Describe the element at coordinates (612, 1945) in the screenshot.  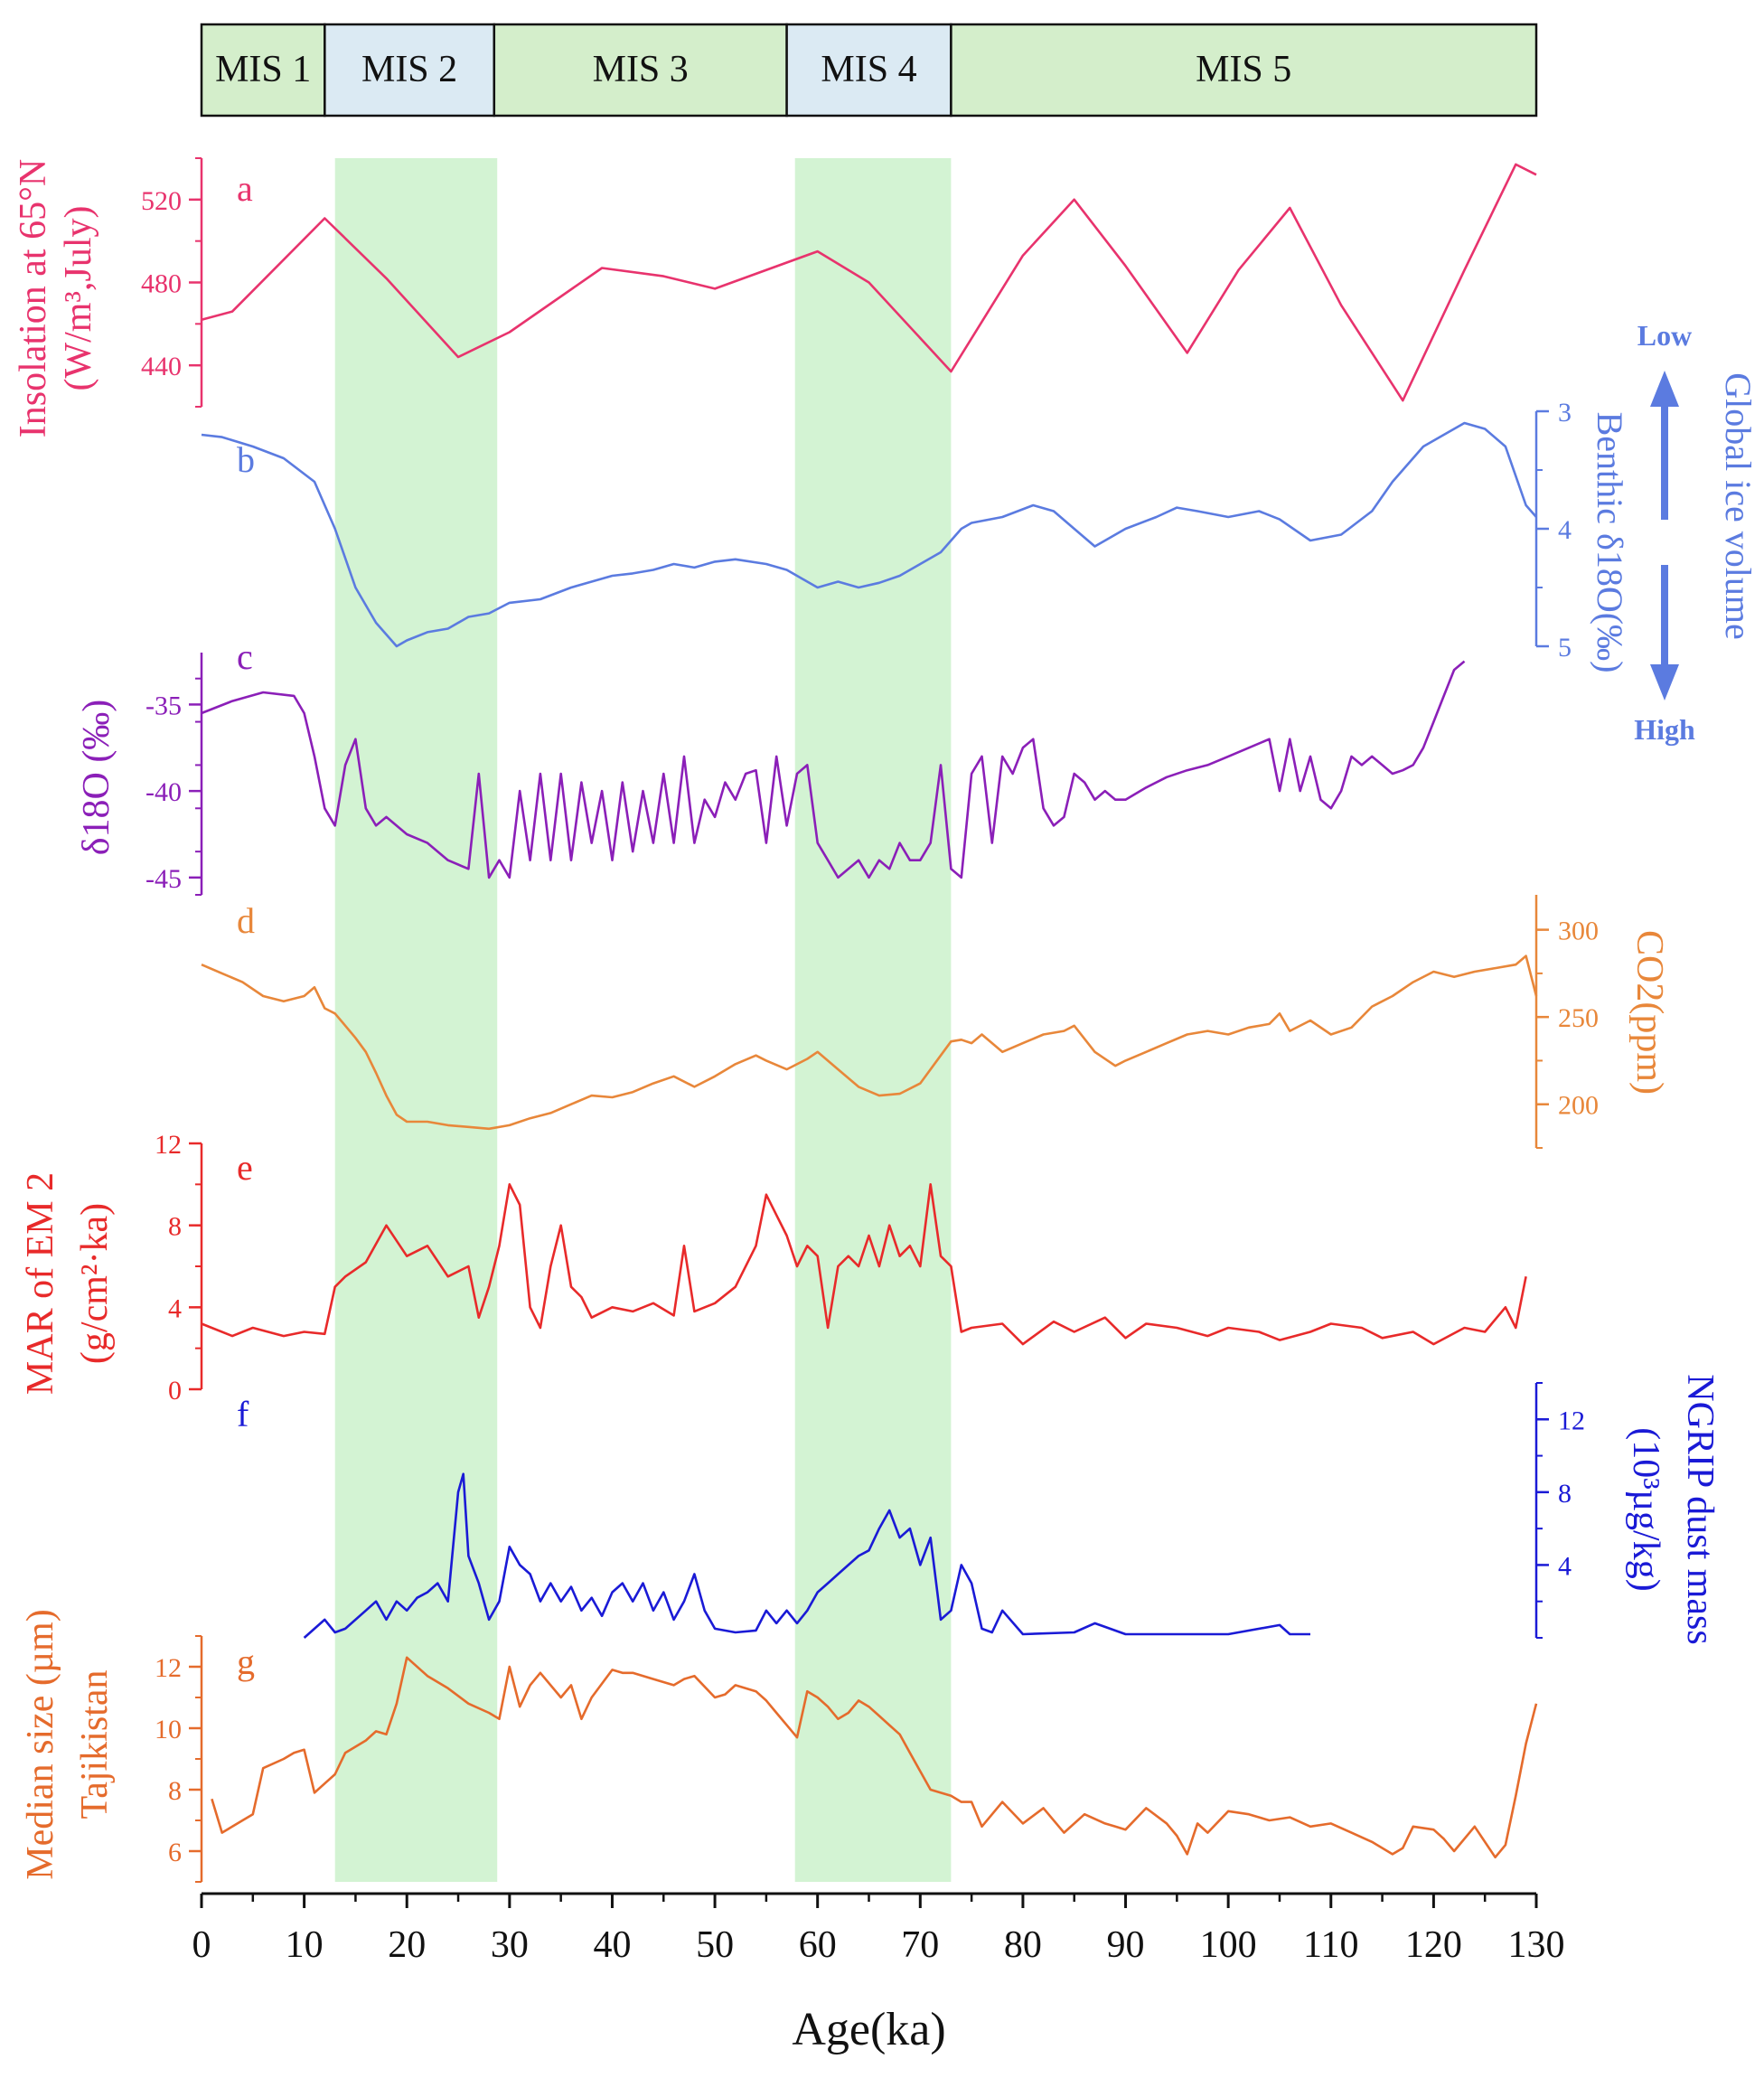
I see `x-tick-label-40: 40` at that location.